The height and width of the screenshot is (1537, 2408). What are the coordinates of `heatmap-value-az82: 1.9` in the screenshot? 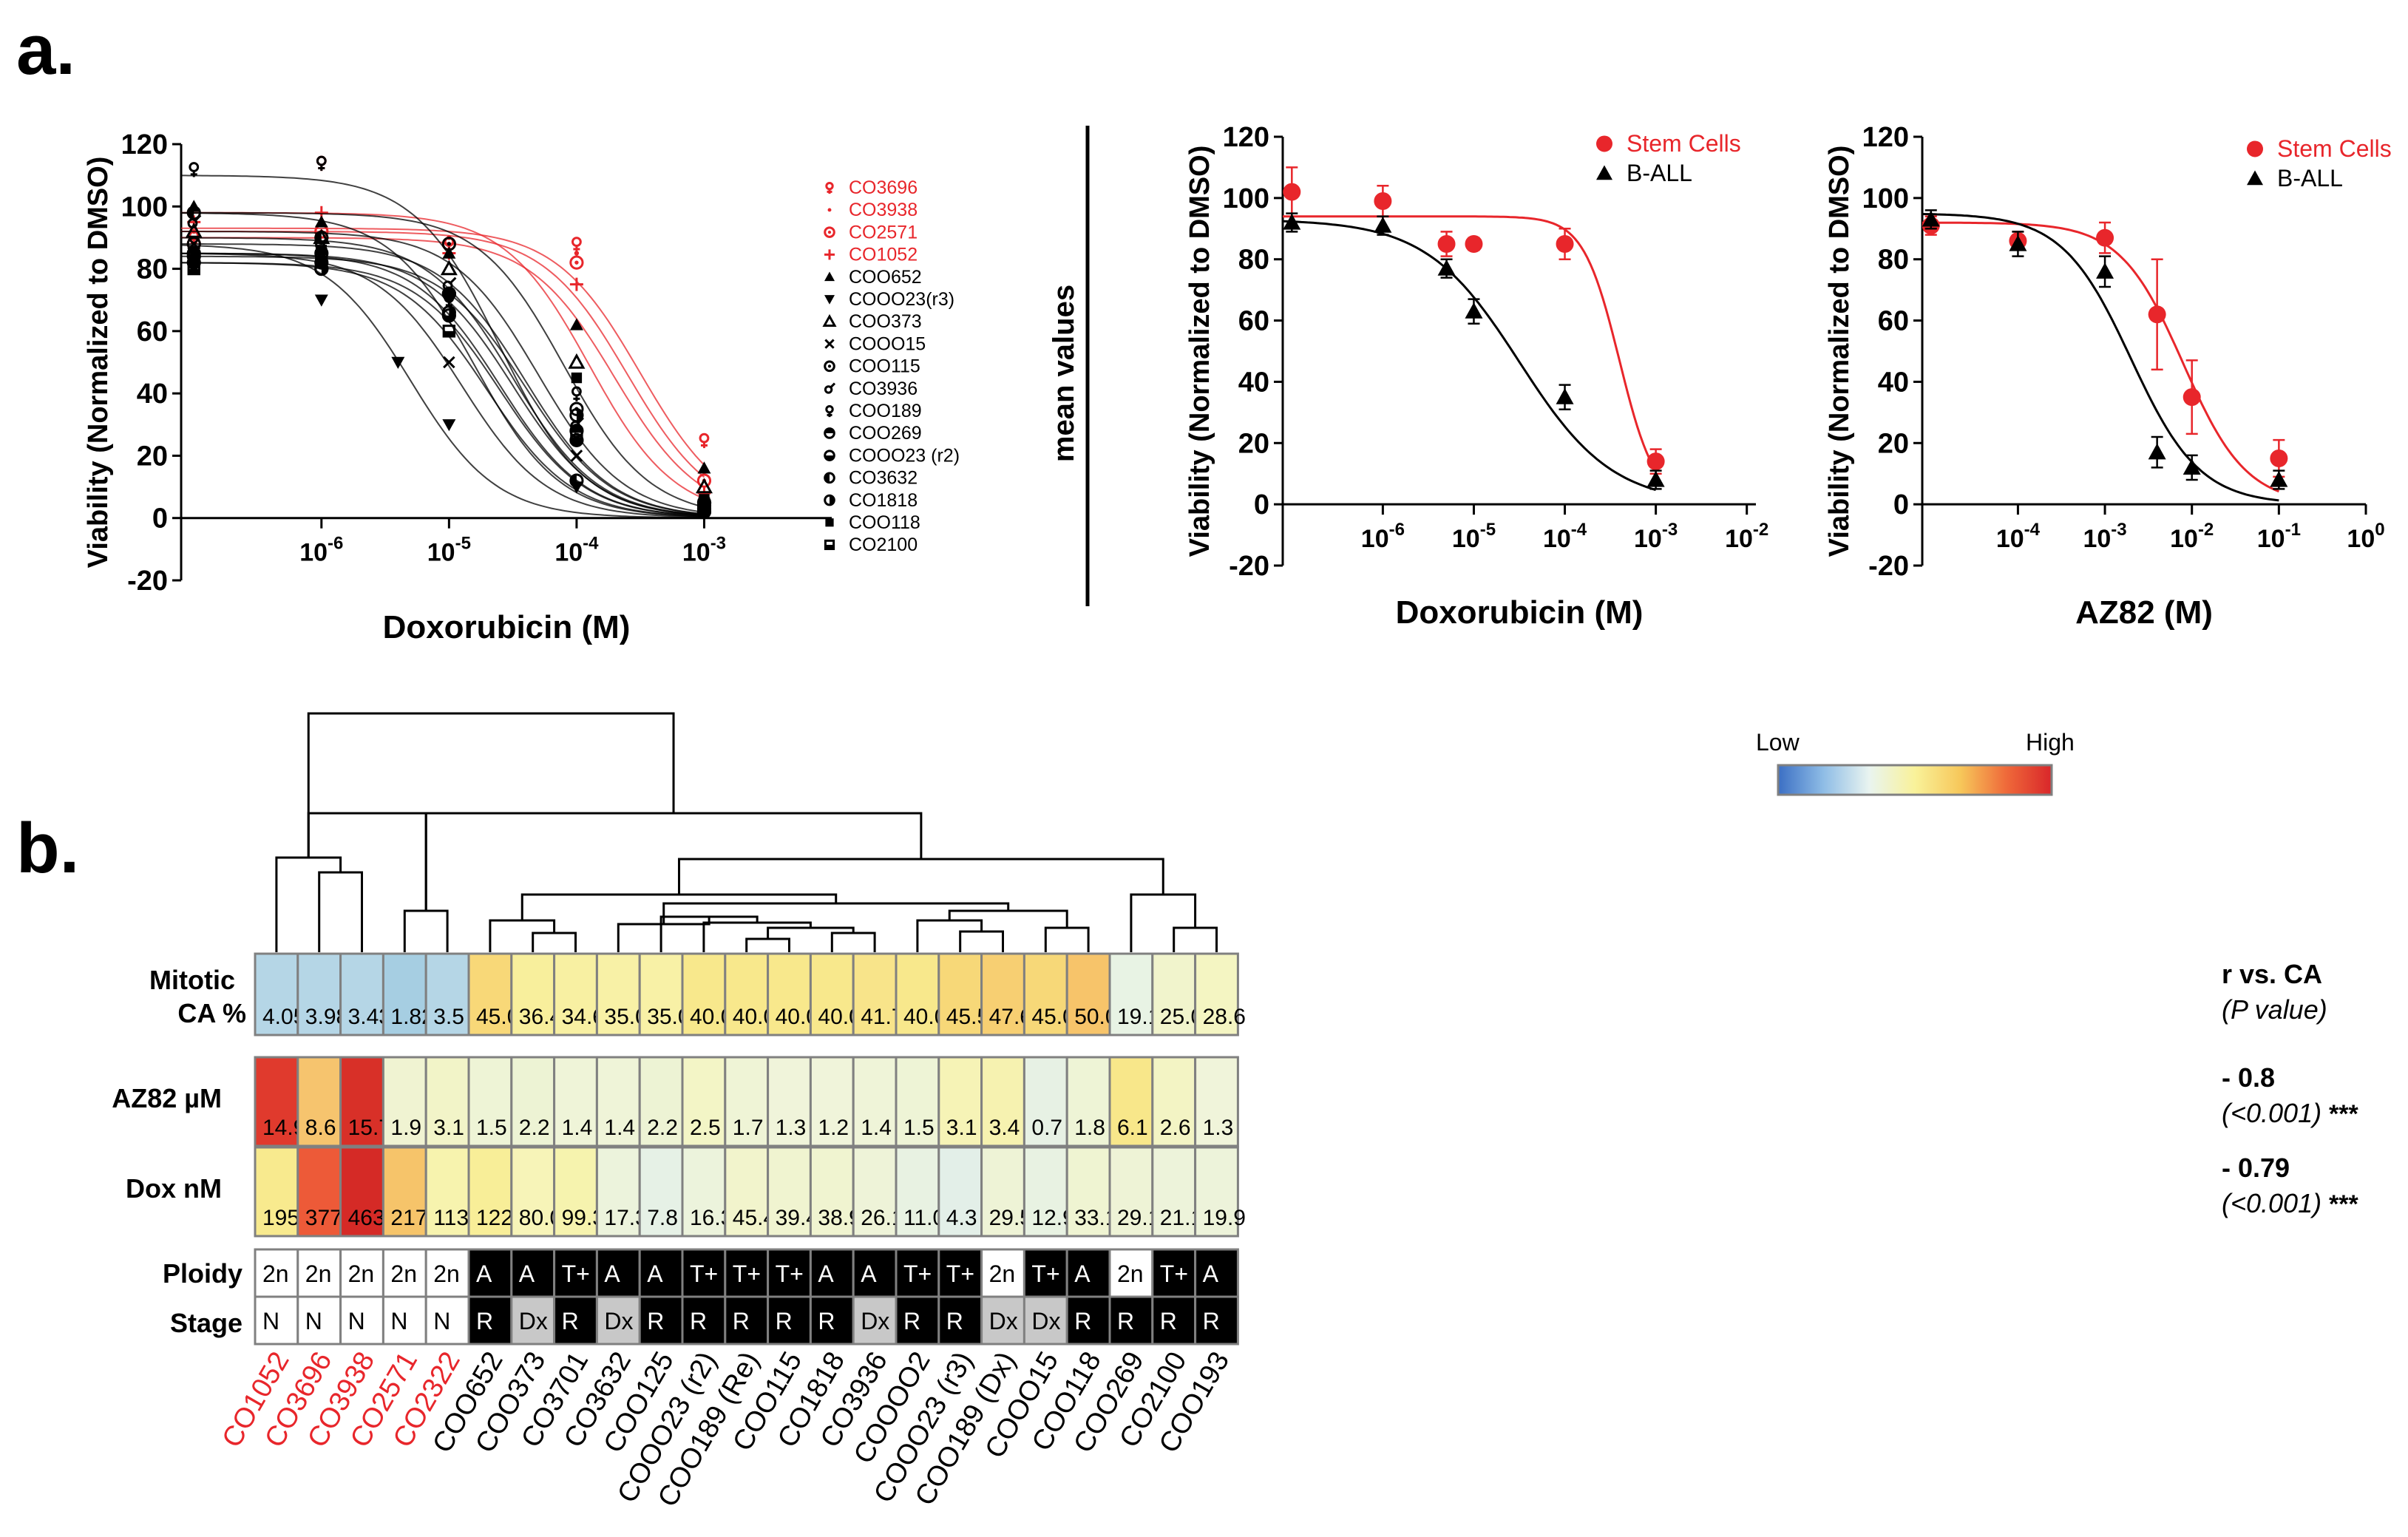 It's located at (405, 1128).